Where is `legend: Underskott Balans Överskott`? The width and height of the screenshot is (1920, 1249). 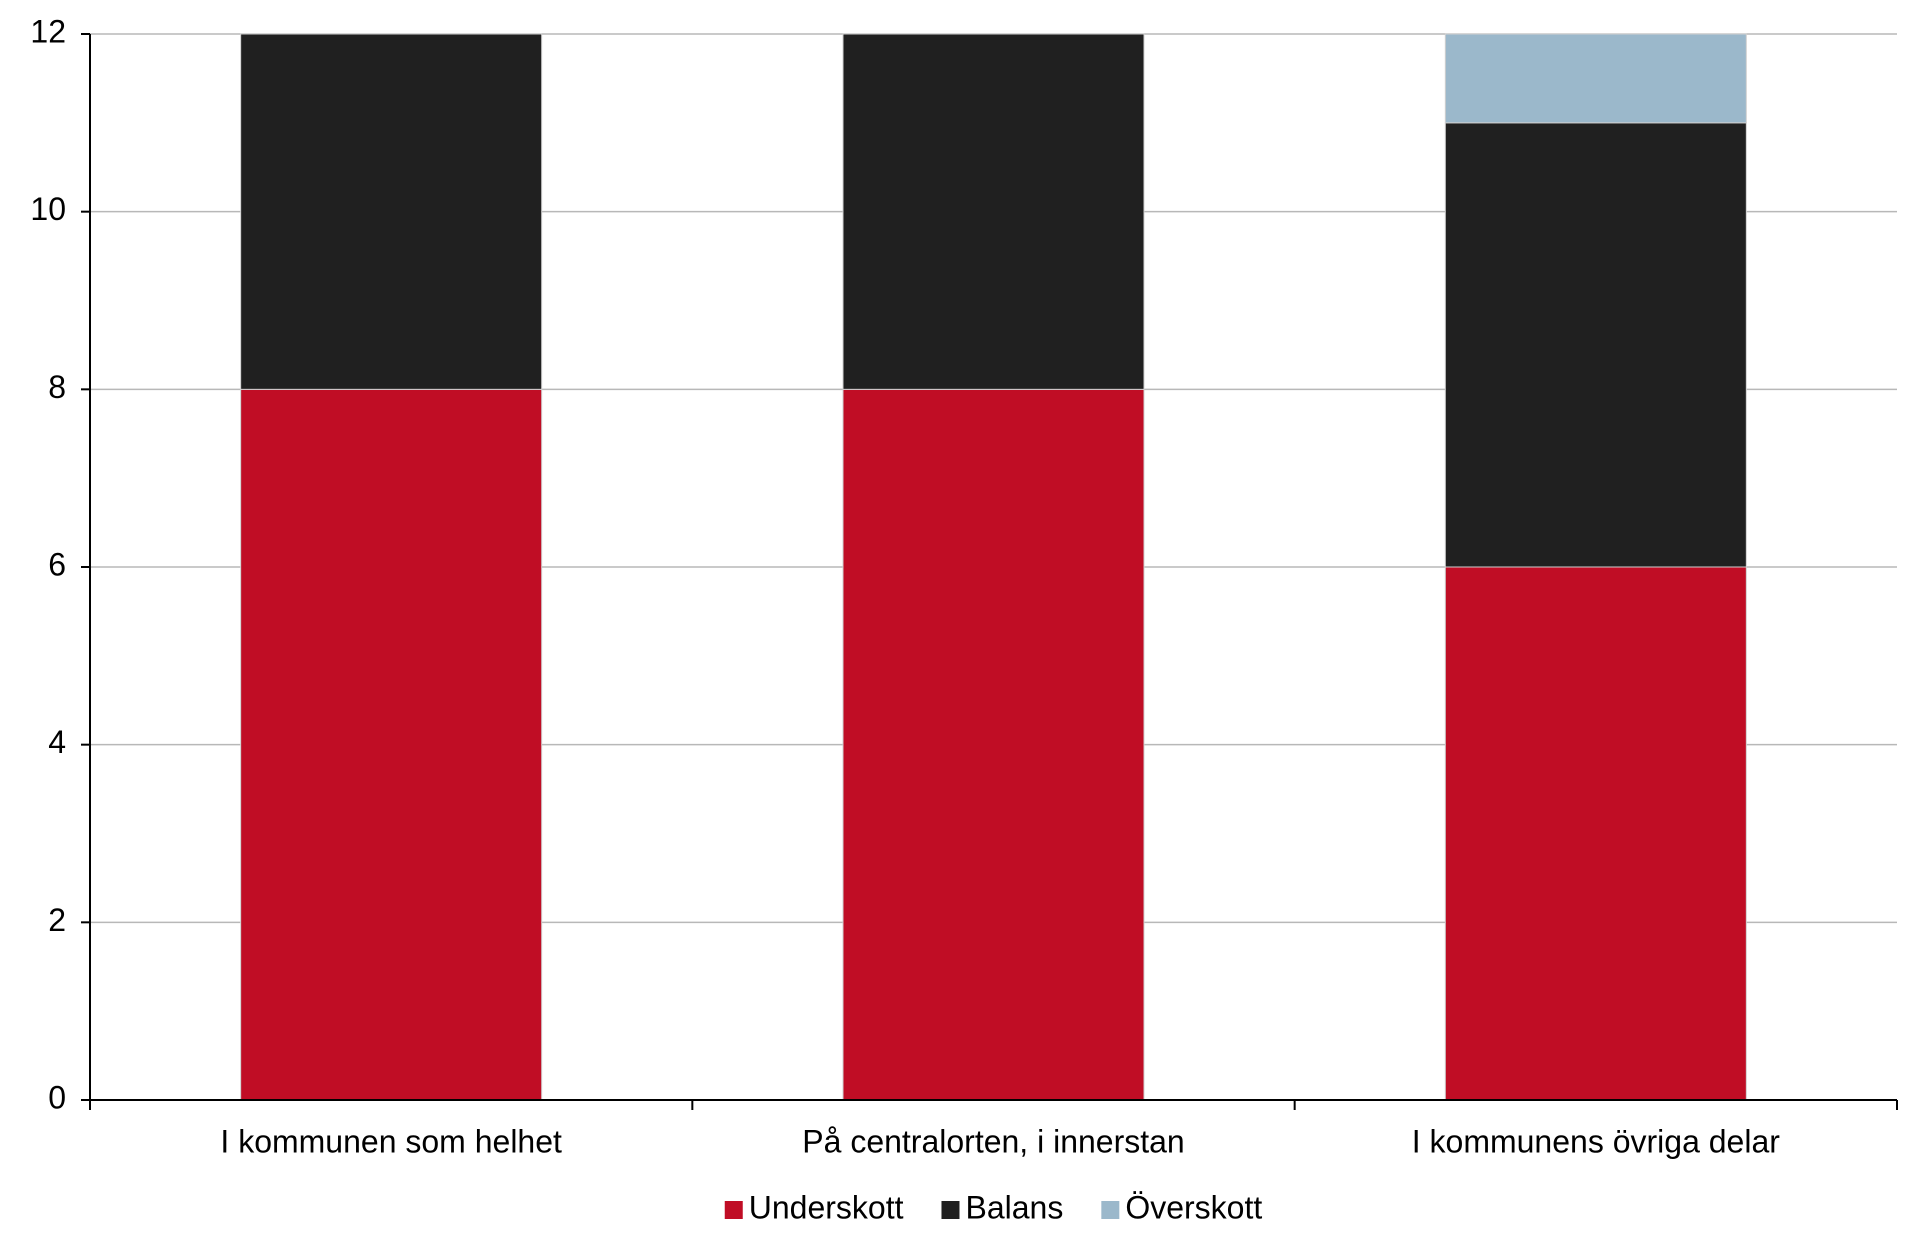
legend: Underskott Balans Överskott is located at coordinates (993, 1207).